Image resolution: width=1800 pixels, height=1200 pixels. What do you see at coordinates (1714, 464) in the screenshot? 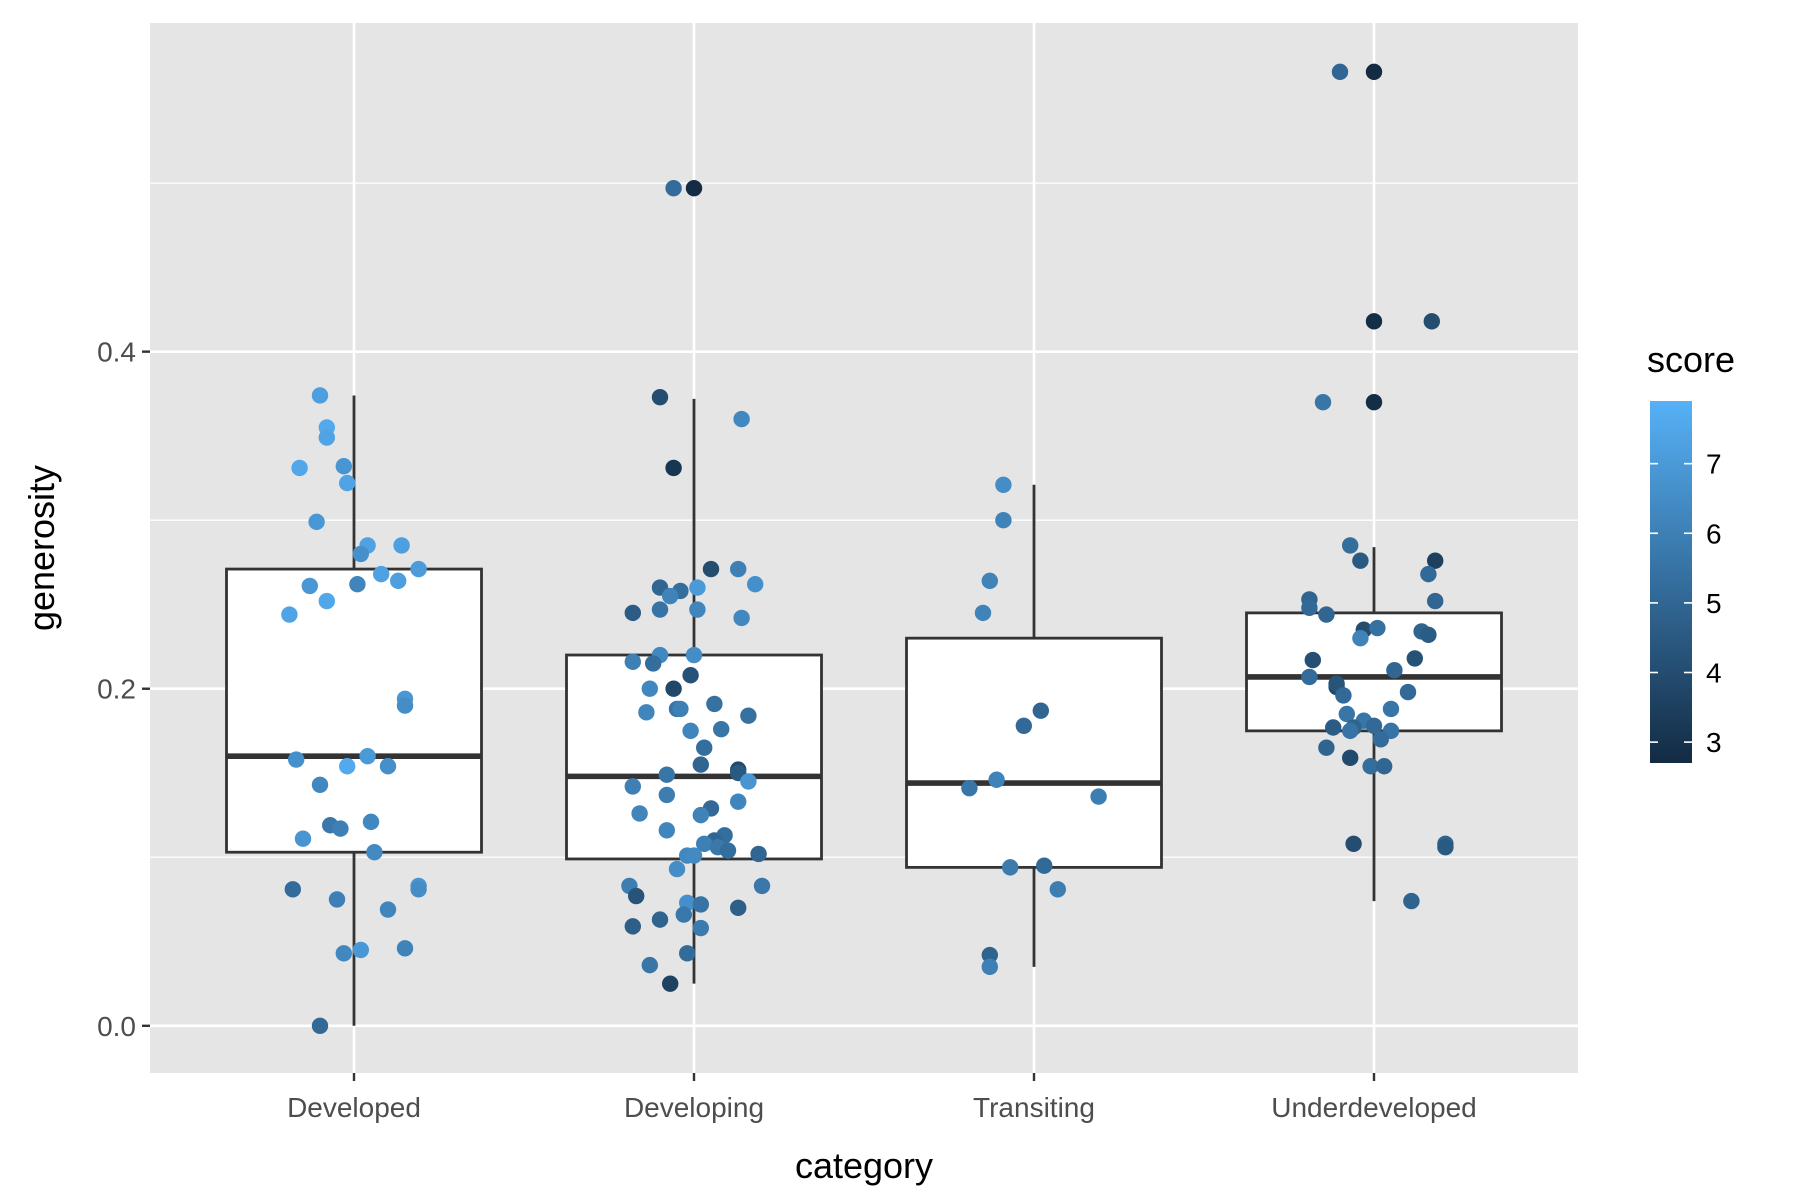
I see `colorbar-tick-label: 7` at bounding box center [1714, 464].